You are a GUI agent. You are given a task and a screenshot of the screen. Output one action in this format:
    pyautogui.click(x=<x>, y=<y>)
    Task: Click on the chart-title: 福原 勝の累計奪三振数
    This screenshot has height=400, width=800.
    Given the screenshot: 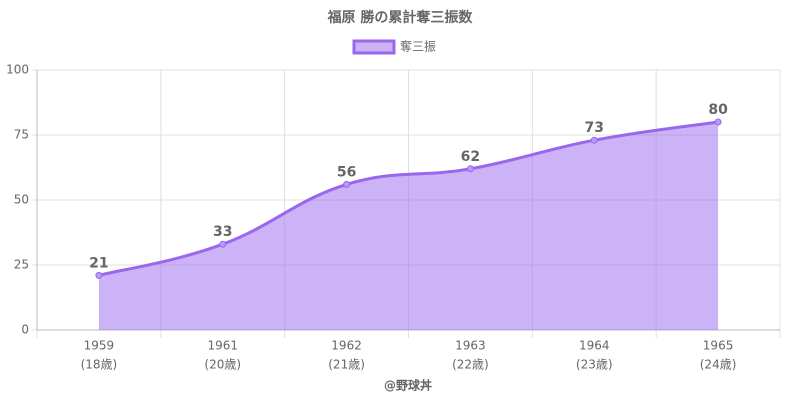 What is the action you would take?
    pyautogui.click(x=400, y=17)
    